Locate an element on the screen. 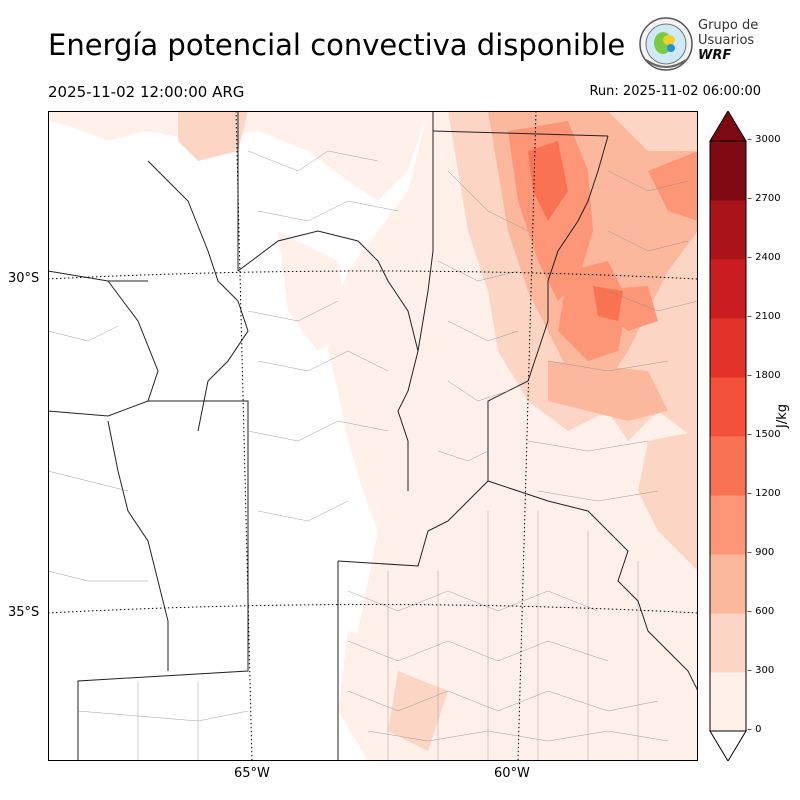  colorbar is located at coordinates (728, 436).